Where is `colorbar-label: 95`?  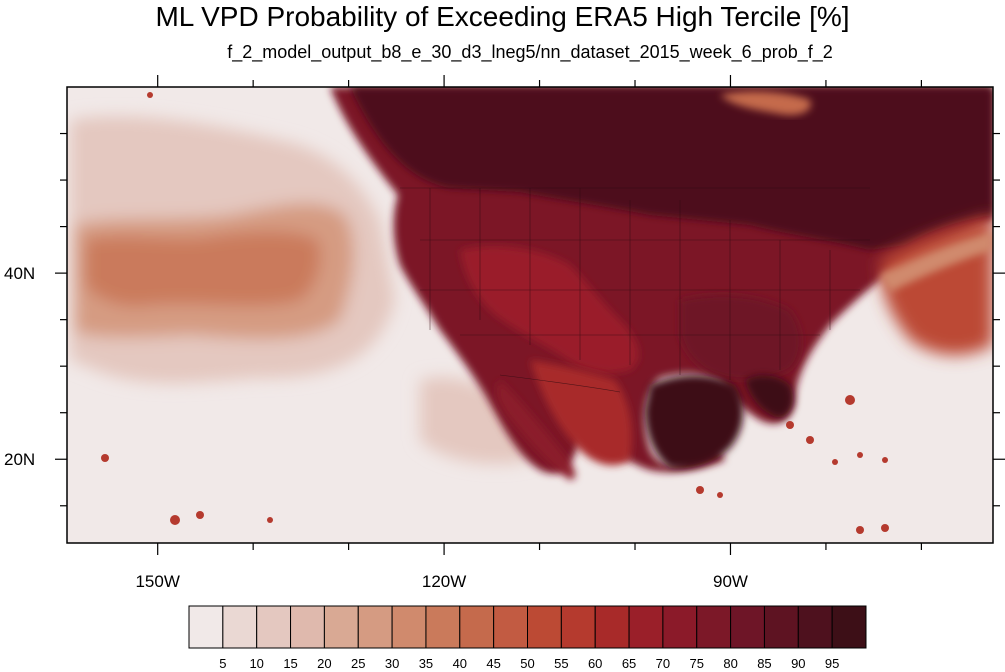
colorbar-label: 95 is located at coordinates (832, 663).